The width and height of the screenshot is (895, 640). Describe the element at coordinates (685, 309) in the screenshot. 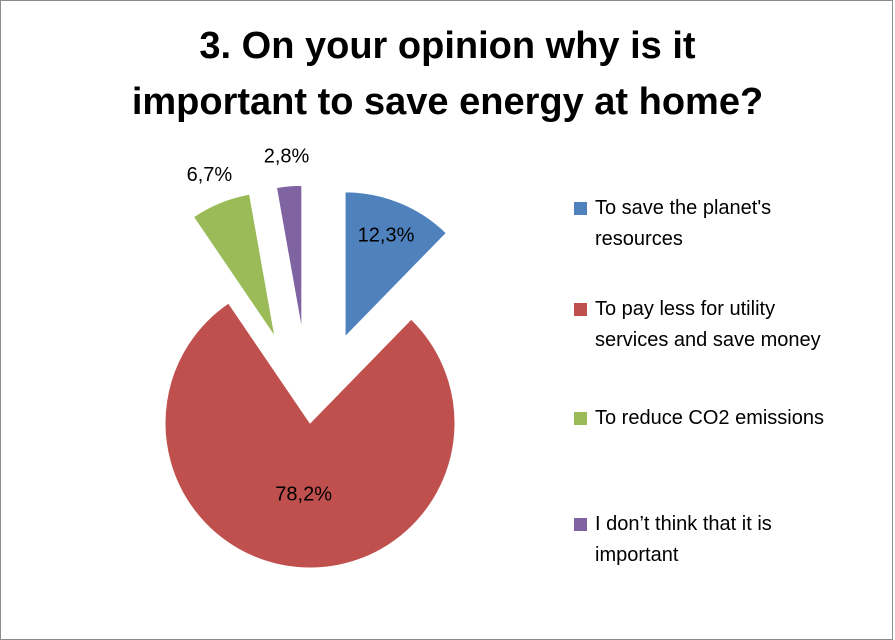

I see `legend-label-line: To pay less for utility` at that location.